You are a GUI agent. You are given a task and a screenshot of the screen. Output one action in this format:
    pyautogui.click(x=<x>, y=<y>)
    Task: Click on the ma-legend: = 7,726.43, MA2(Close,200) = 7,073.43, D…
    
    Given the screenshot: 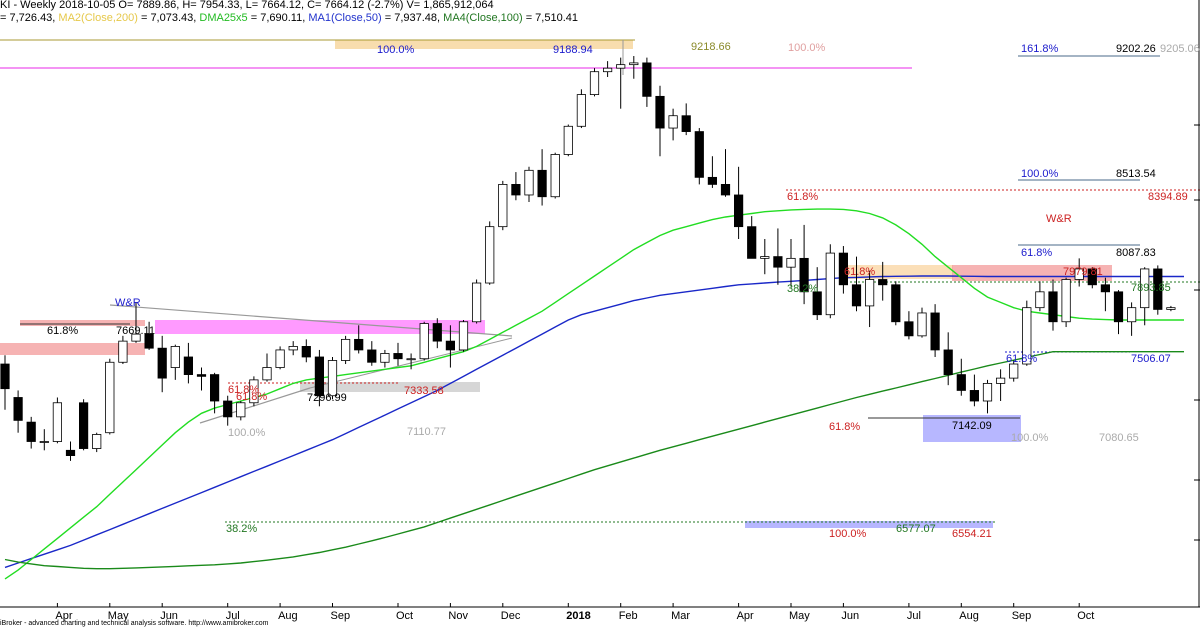 What is the action you would take?
    pyautogui.click(x=289, y=18)
    